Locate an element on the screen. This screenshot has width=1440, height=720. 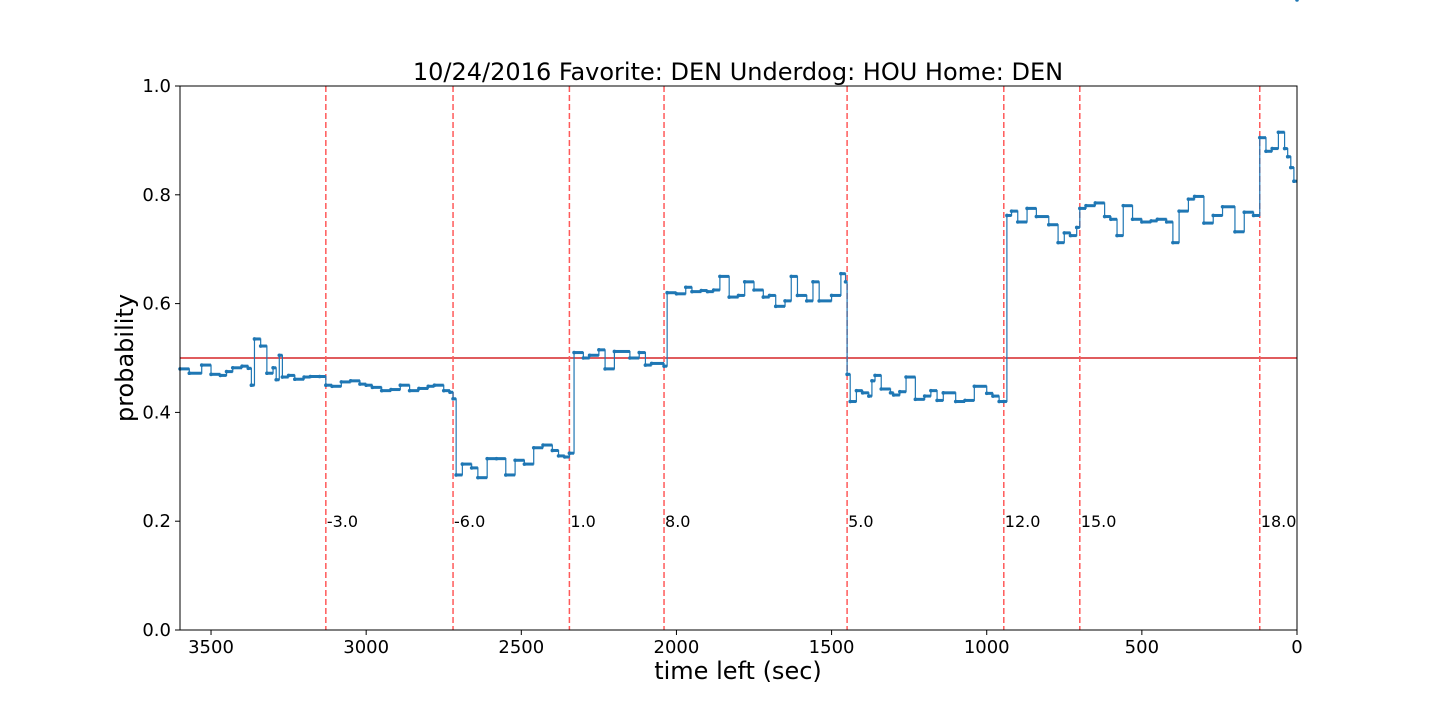
scoring-event-label: -3.0 is located at coordinates (342, 521).